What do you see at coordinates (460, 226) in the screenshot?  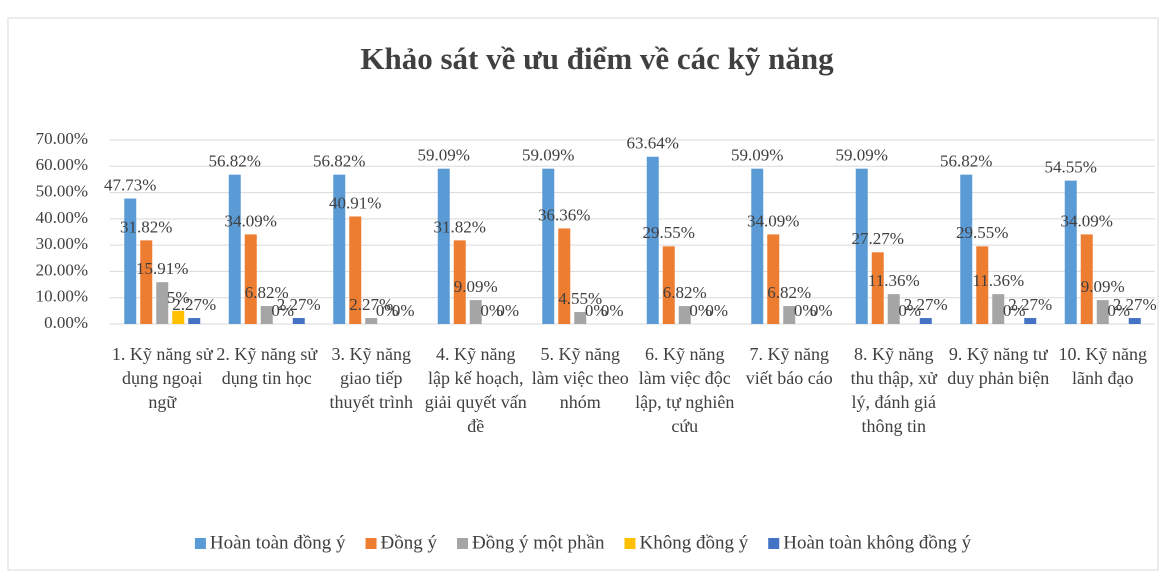 I see `value-label: 31.82%` at bounding box center [460, 226].